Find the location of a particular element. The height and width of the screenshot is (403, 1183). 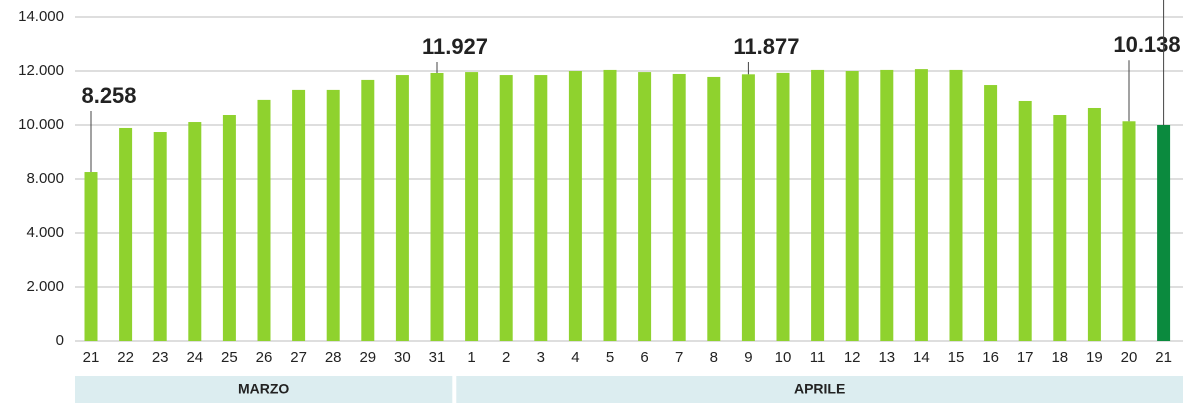

y-tick-label: 2.000 is located at coordinates (45, 286).